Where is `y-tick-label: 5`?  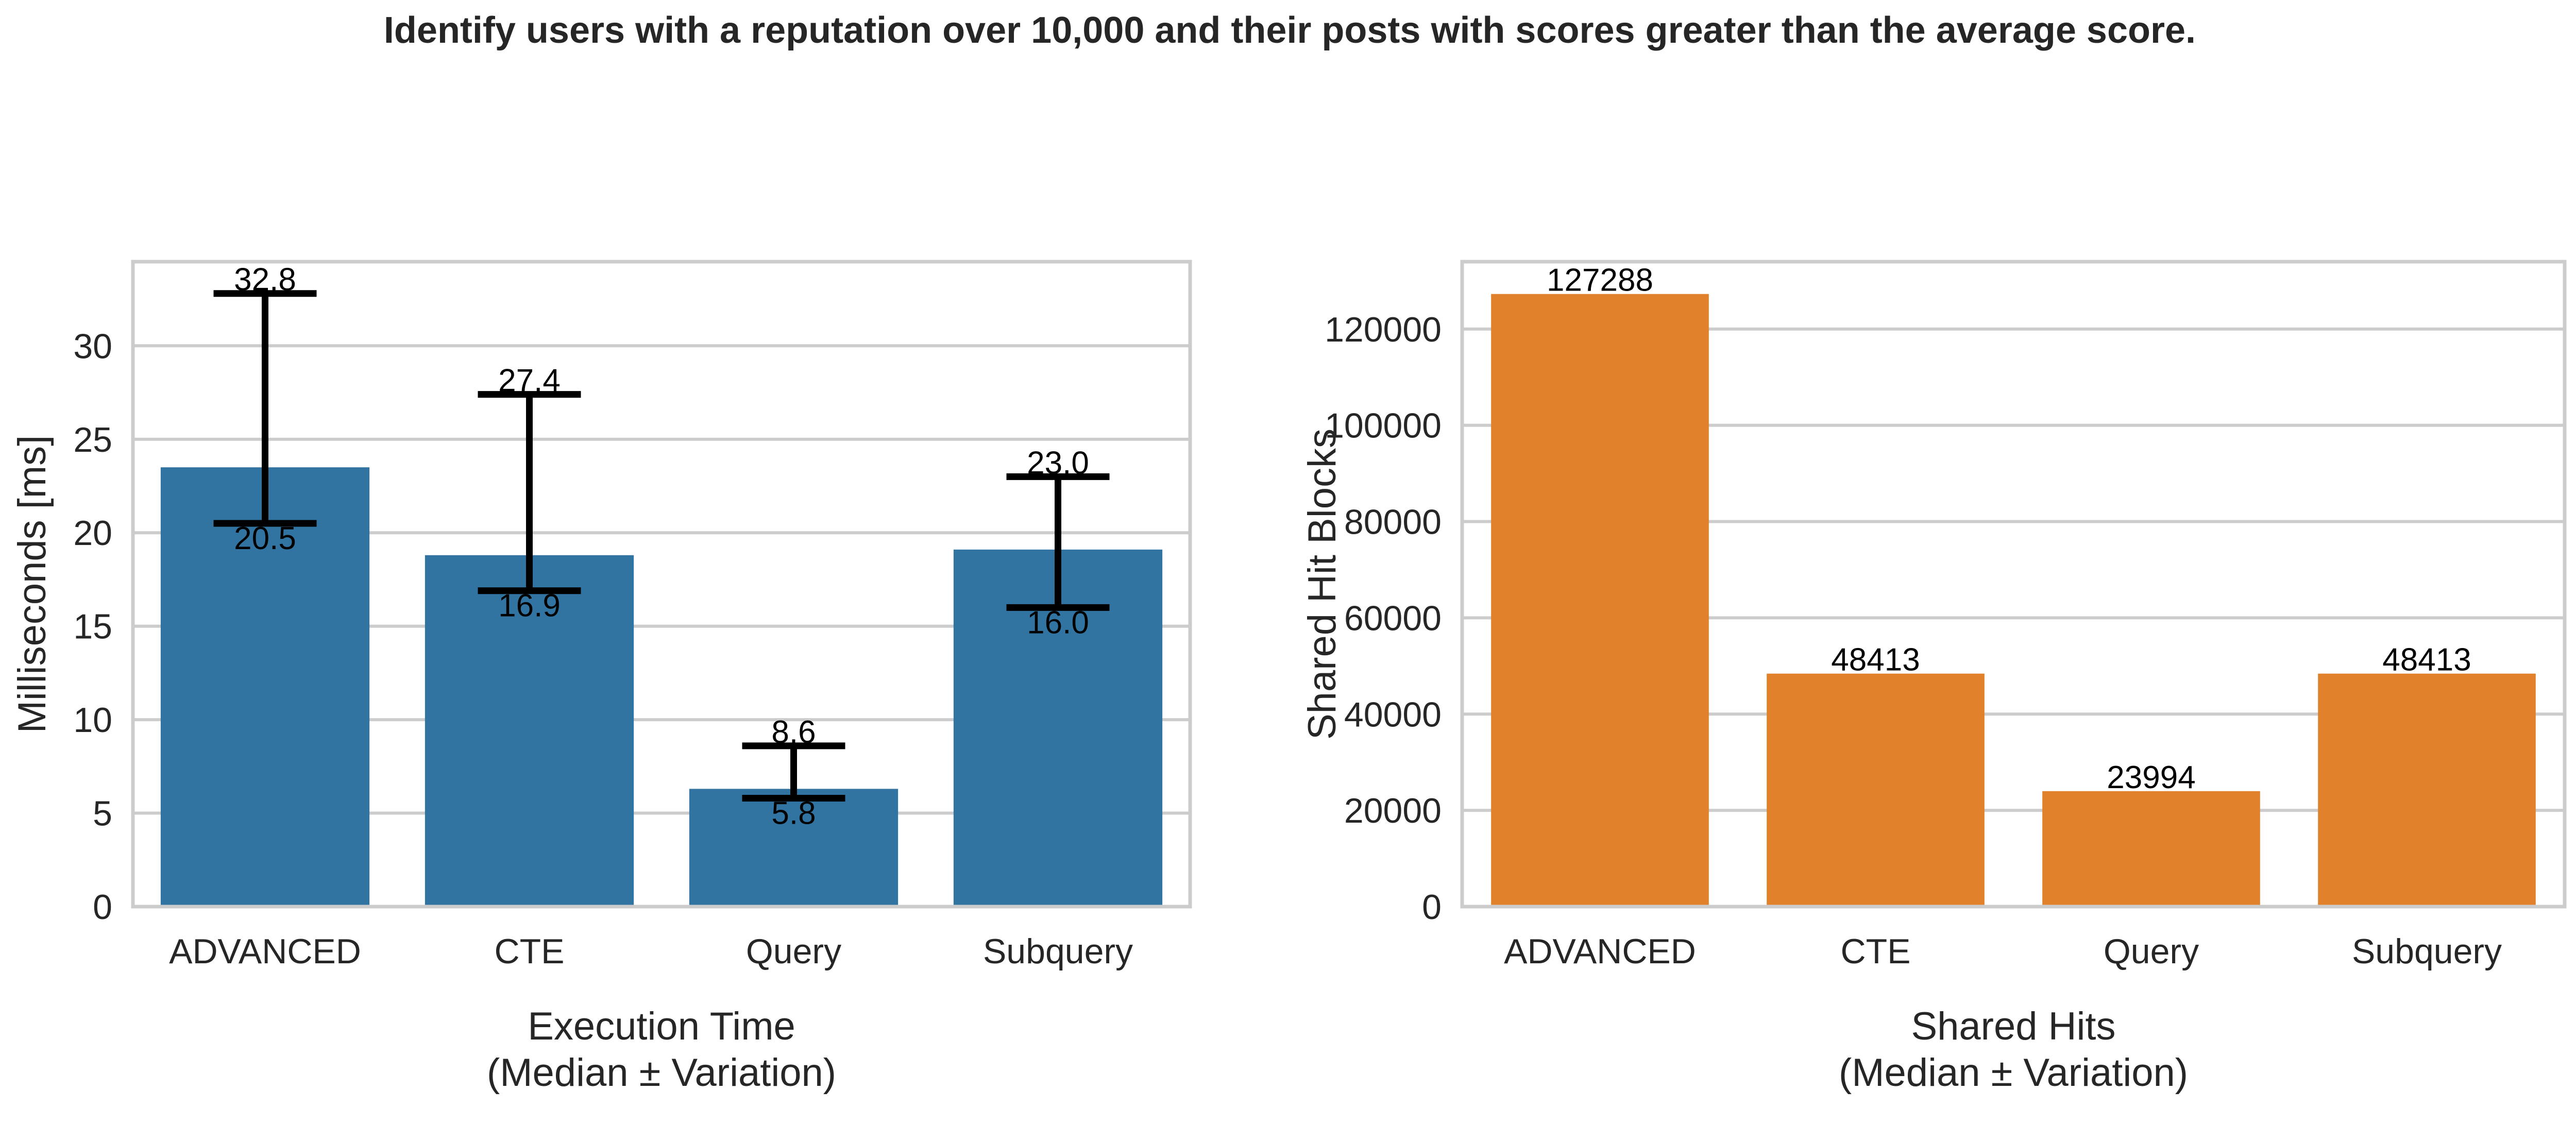 y-tick-label: 5 is located at coordinates (102, 813).